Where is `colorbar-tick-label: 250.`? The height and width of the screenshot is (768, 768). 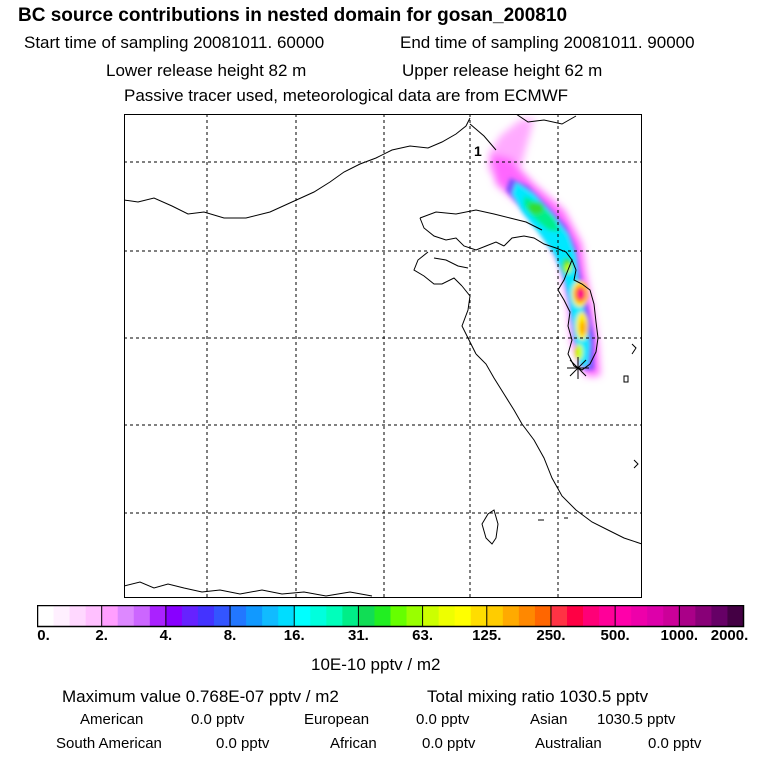
colorbar-tick-label: 250. is located at coordinates (551, 635).